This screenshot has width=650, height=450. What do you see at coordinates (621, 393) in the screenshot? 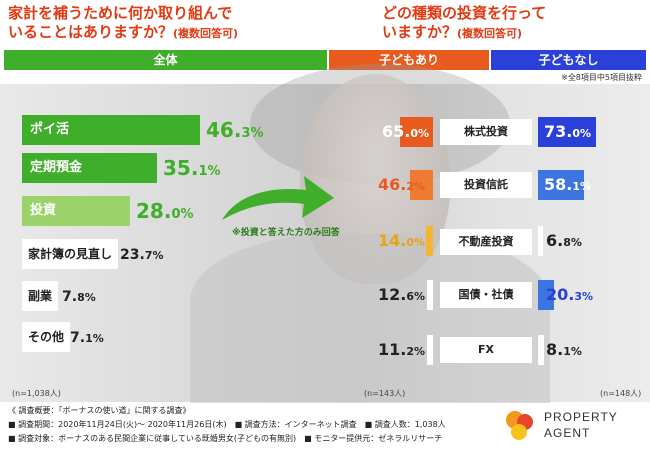
I see `n-label-right: (n=148人)` at bounding box center [621, 393].